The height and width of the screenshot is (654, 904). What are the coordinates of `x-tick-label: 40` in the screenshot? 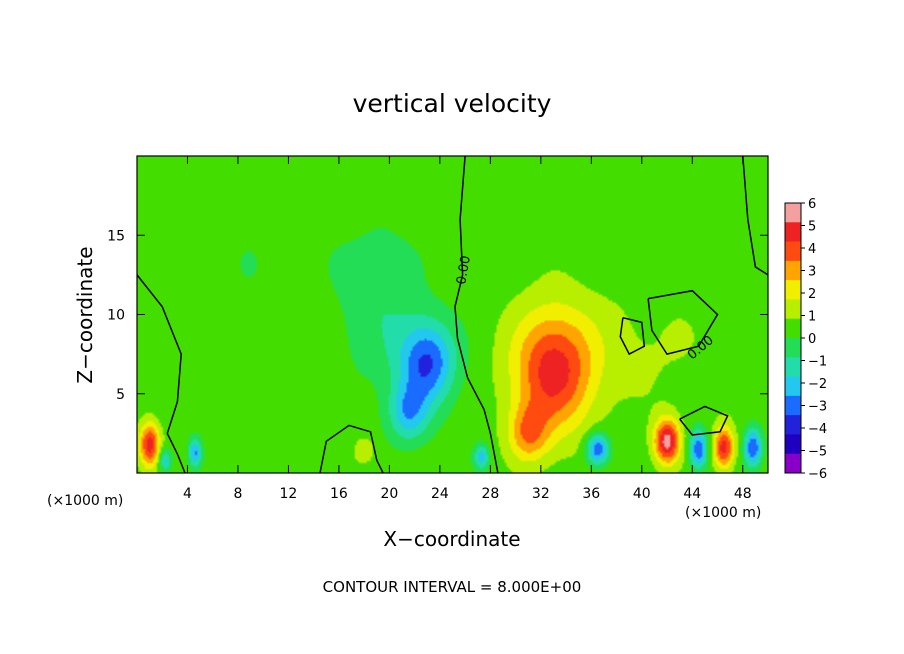 It's located at (642, 494).